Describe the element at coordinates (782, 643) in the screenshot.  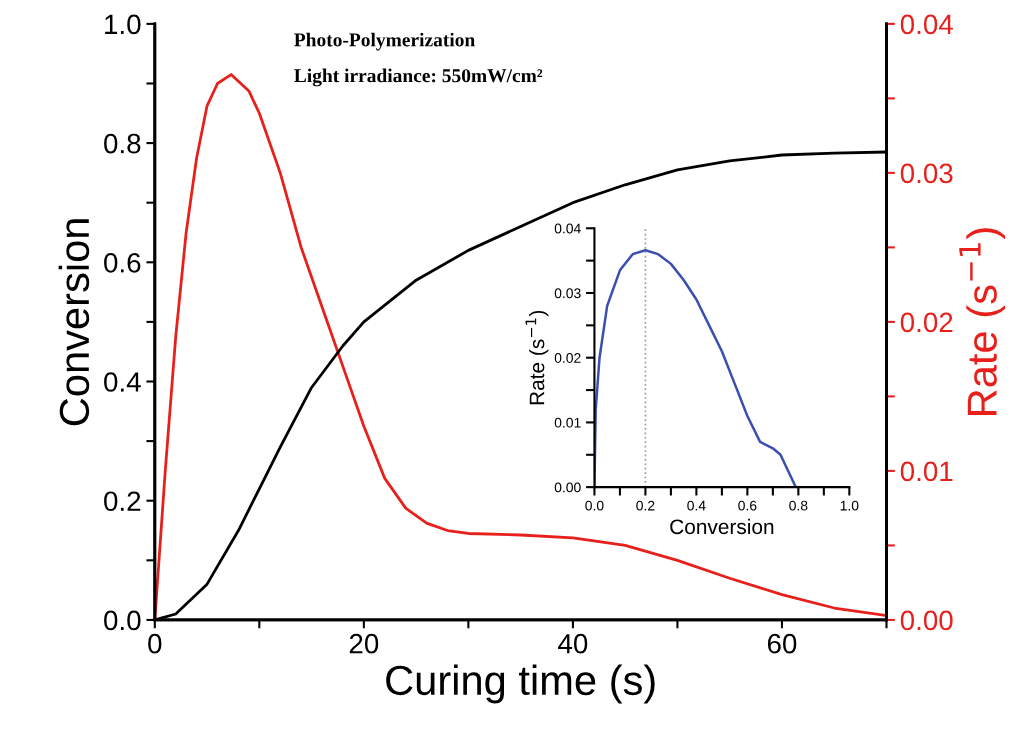
I see `x-tick-label: 60` at that location.